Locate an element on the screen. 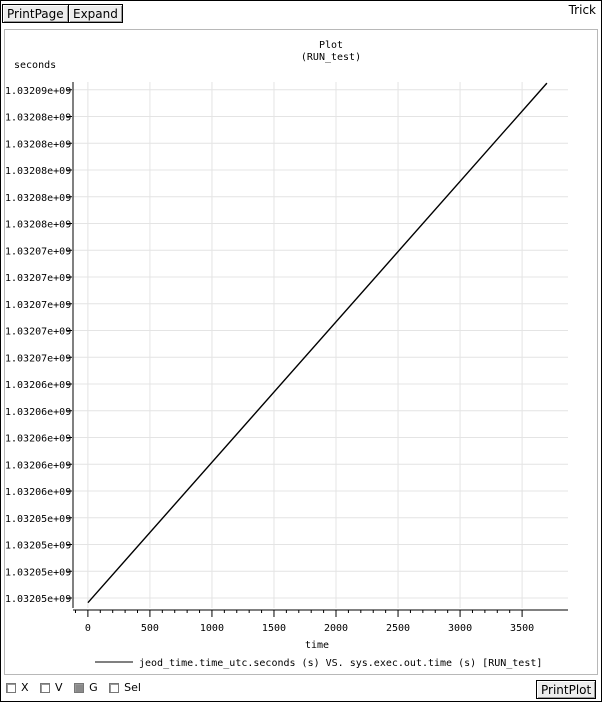 This screenshot has width=602, height=702. x-tick-label: 1500 is located at coordinates (274, 628).